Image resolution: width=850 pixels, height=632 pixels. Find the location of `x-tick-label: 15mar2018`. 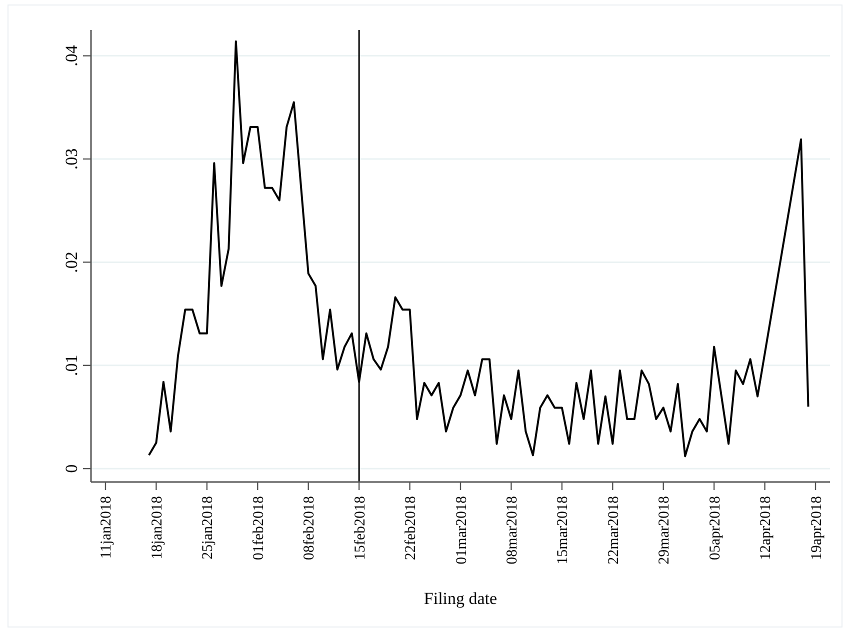

x-tick-label: 15mar2018 is located at coordinates (563, 530).